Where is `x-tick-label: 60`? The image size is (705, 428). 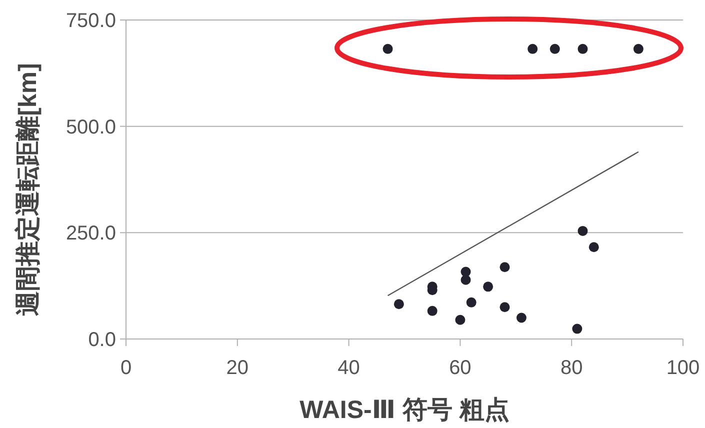 x-tick-label: 60 is located at coordinates (460, 368).